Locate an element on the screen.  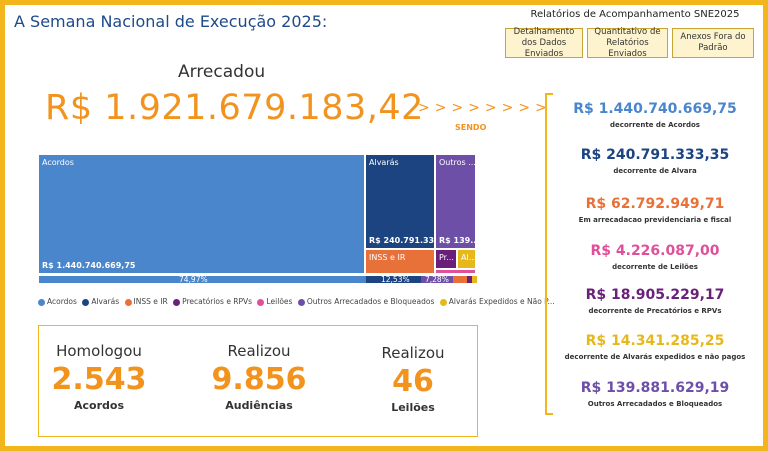
breakdown-value: R$ 4.226.087,00 is located at coordinates (655, 251).